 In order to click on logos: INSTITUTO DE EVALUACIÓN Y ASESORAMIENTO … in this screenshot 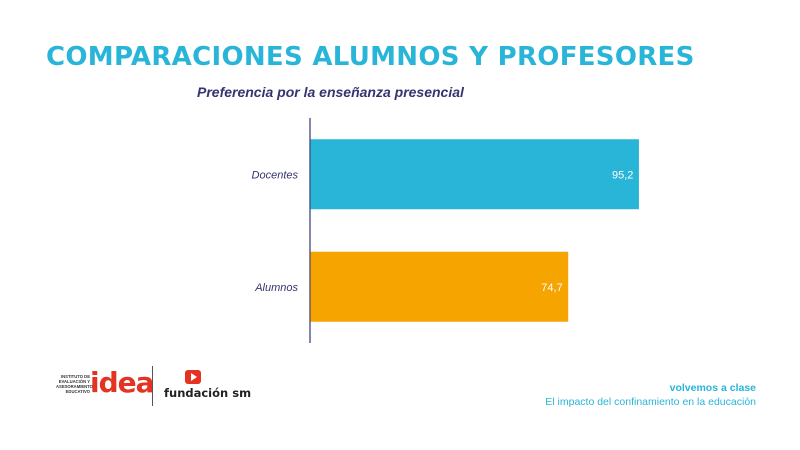, I will do `click(156, 387)`.